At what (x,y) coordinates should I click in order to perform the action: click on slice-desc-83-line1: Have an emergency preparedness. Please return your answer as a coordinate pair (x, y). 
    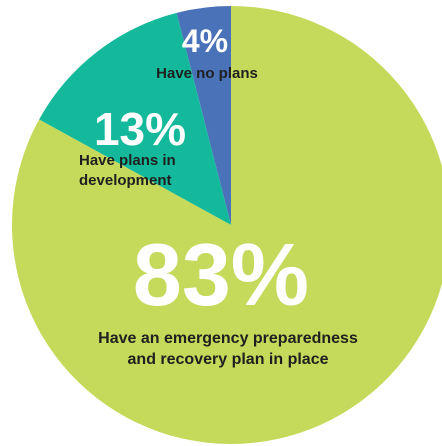
    Looking at the image, I should click on (228, 338).